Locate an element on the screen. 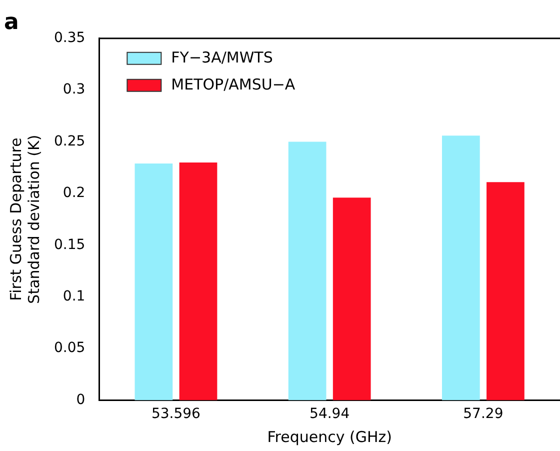  y-tick-label: 0.1 is located at coordinates (74, 296).